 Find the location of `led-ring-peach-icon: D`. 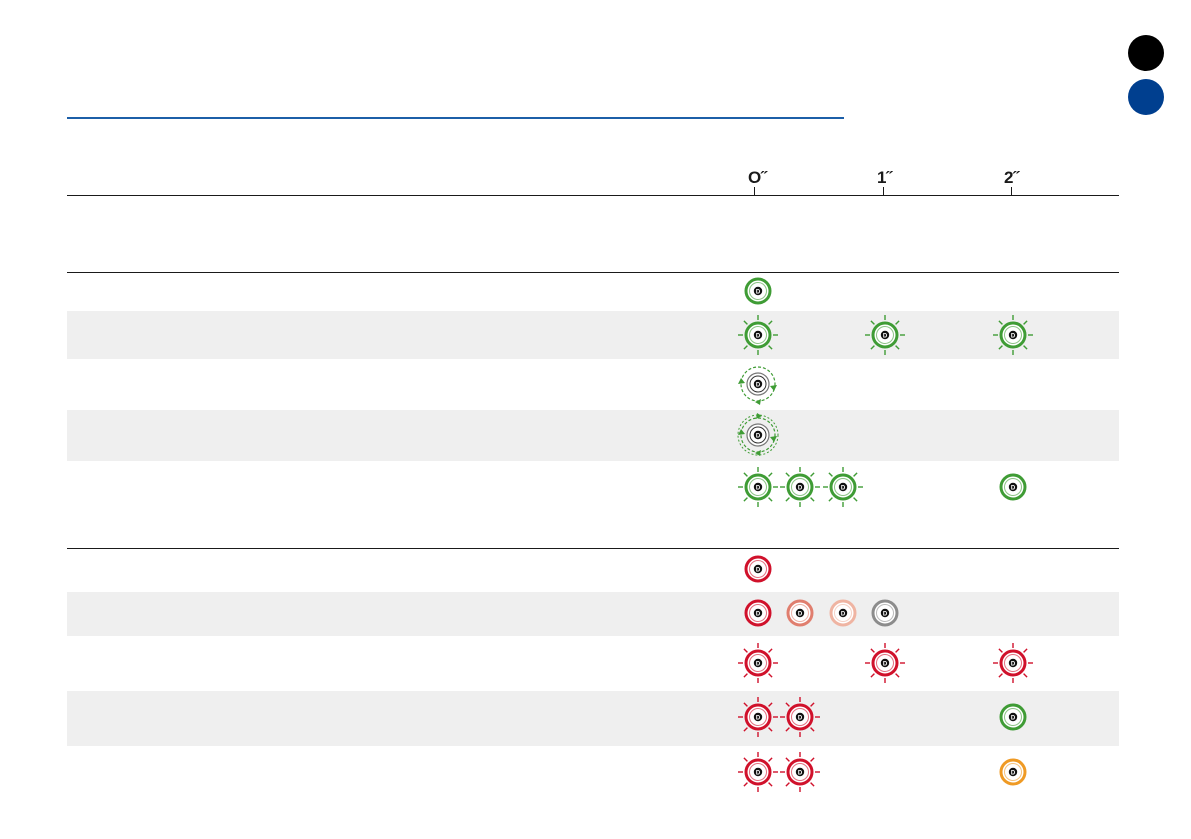

led-ring-peach-icon: D is located at coordinates (843, 613).